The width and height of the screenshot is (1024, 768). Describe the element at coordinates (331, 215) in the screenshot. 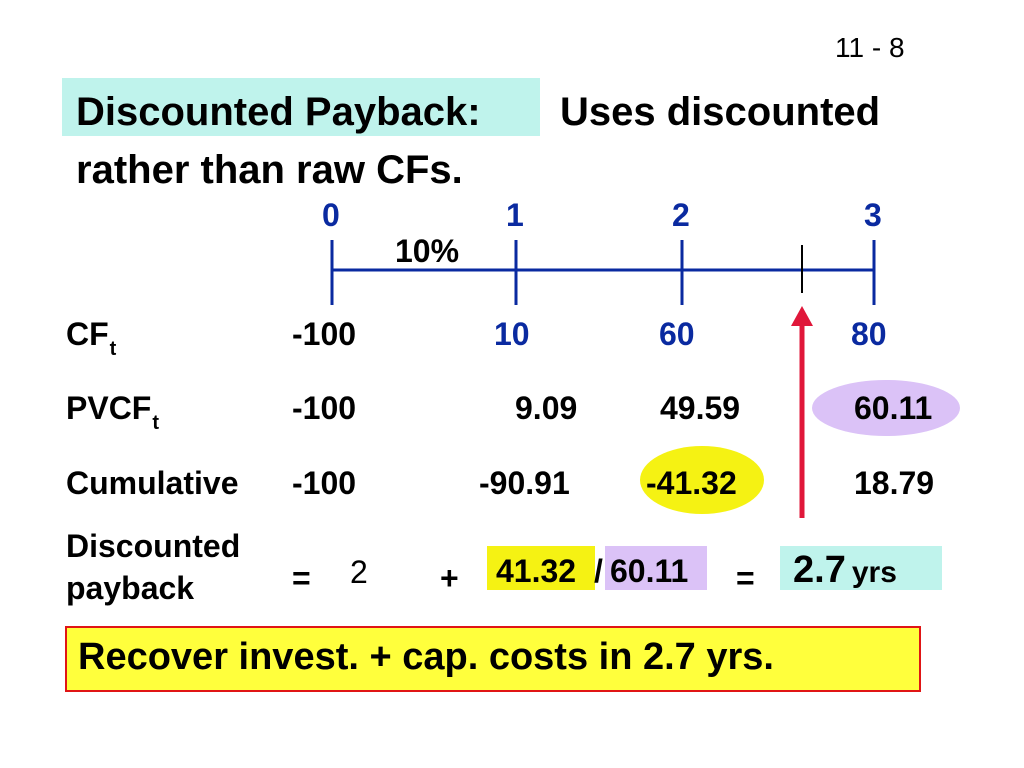

I see `period-label-0: 0` at that location.